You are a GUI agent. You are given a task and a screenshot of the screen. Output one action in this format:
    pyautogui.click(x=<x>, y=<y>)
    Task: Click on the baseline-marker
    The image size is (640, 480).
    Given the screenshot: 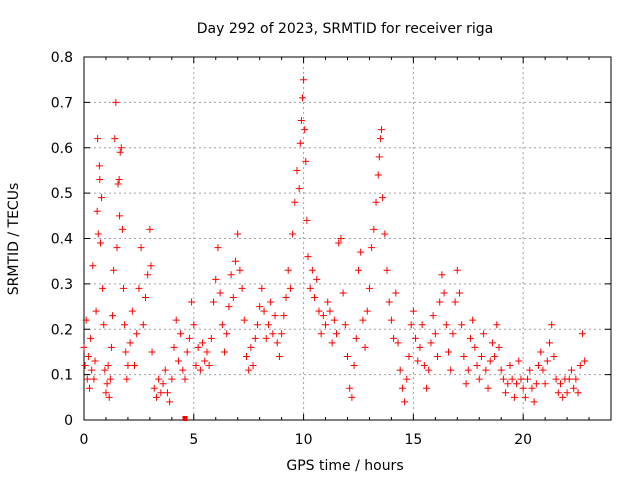 What is the action you would take?
    pyautogui.click(x=185, y=418)
    